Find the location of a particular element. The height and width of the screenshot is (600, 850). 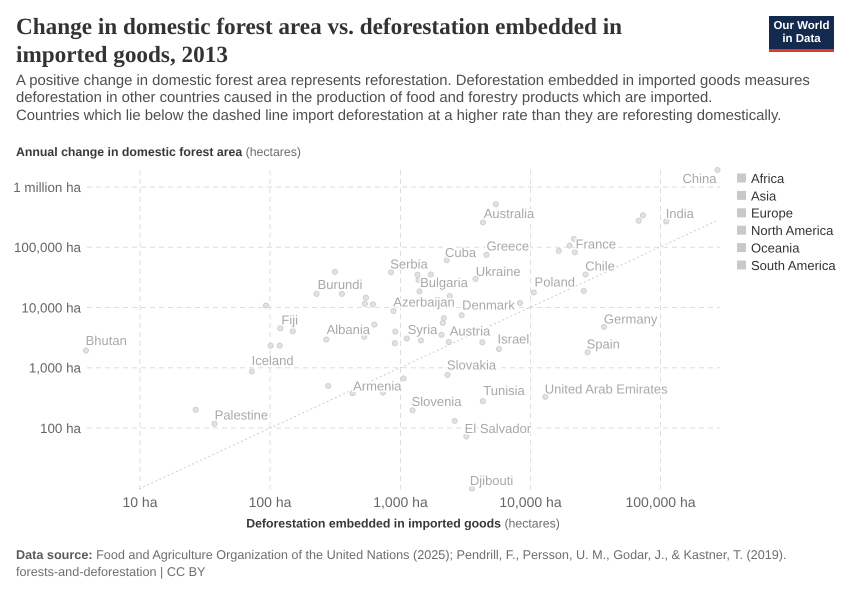

svg-text: Spain is located at coordinates (603, 344).